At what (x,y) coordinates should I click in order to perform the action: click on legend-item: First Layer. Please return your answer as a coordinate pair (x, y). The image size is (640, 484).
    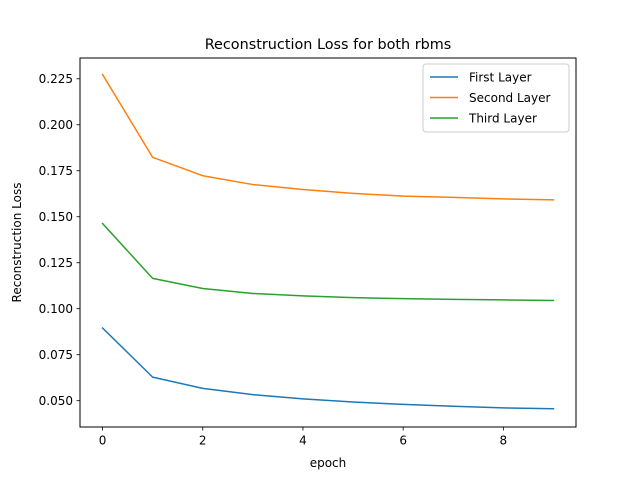
    Looking at the image, I should click on (481, 77).